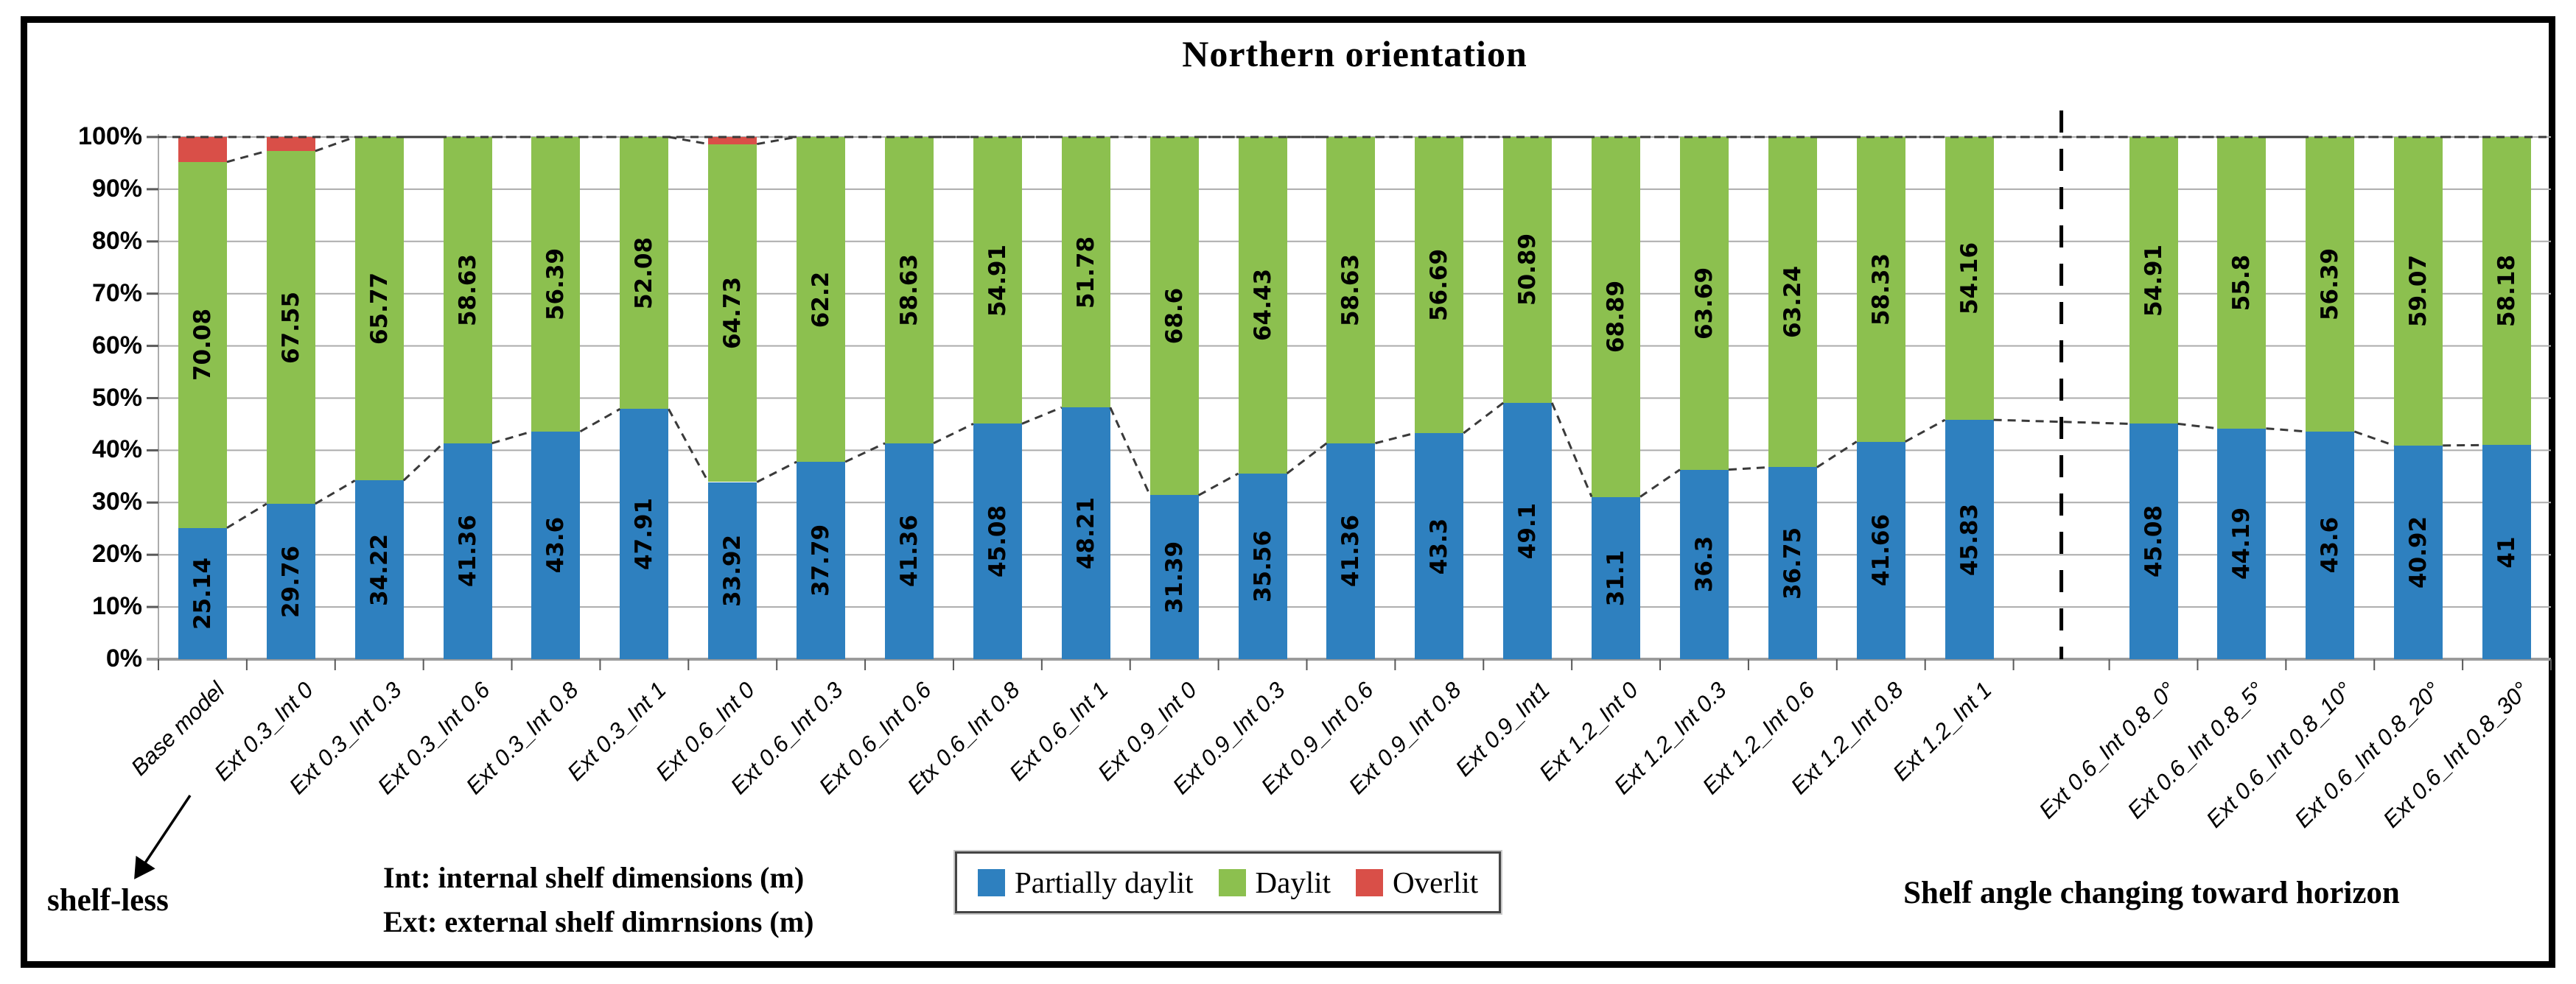 This screenshot has width=2576, height=984. What do you see at coordinates (556, 283) in the screenshot?
I see `bar-value-label-daylit: 56.39` at bounding box center [556, 283].